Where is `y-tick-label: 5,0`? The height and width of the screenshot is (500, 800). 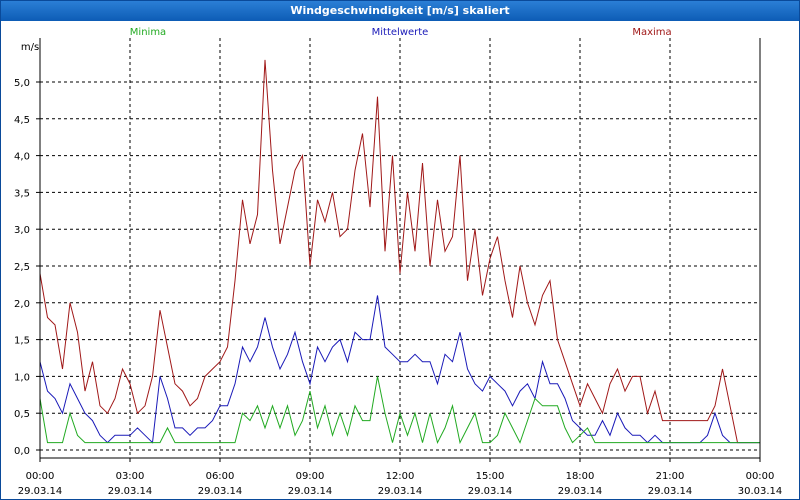
y-tick-label: 5,0 is located at coordinates (22, 83).